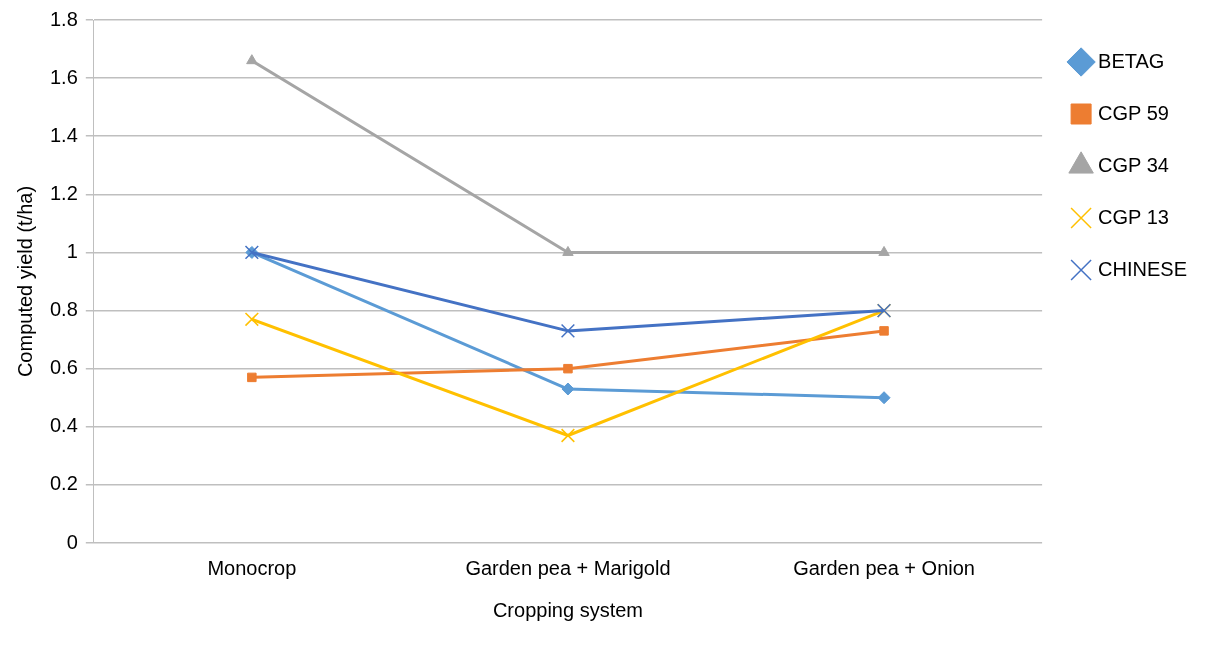 This screenshot has width=1217, height=647. I want to click on y-axis-title: Computed yield (t/ha), so click(24, 281).